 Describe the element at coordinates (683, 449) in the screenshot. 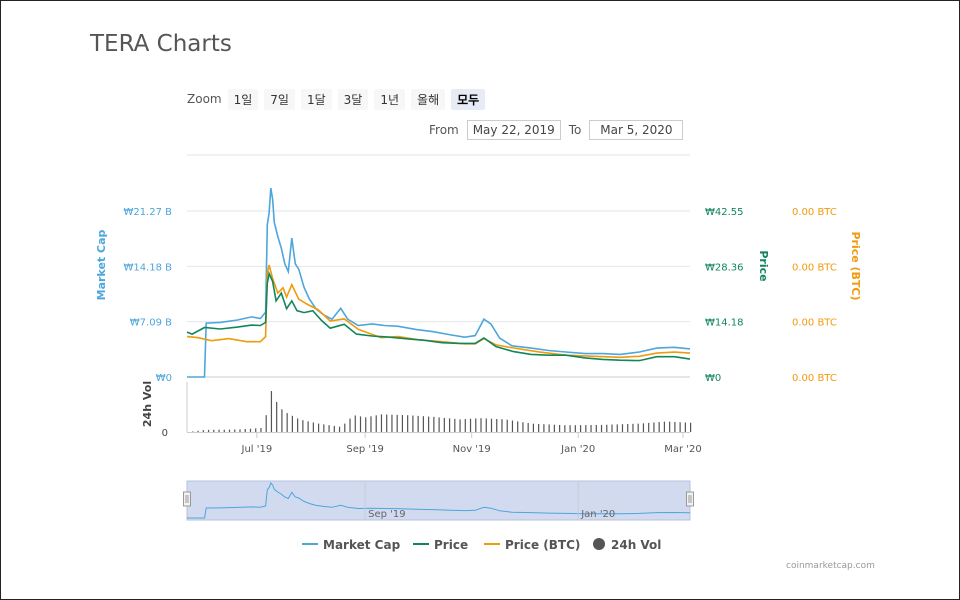

I see `x-tick-label: Mar '20` at that location.